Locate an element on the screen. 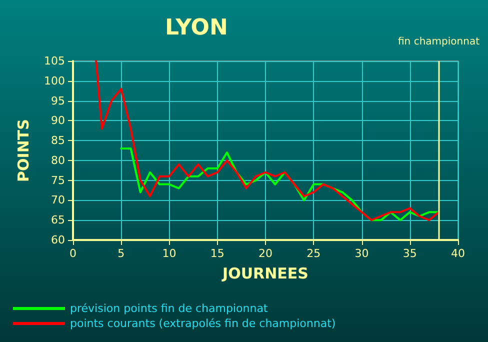  legend-label: prévision points fin de championnat is located at coordinates (169, 308).